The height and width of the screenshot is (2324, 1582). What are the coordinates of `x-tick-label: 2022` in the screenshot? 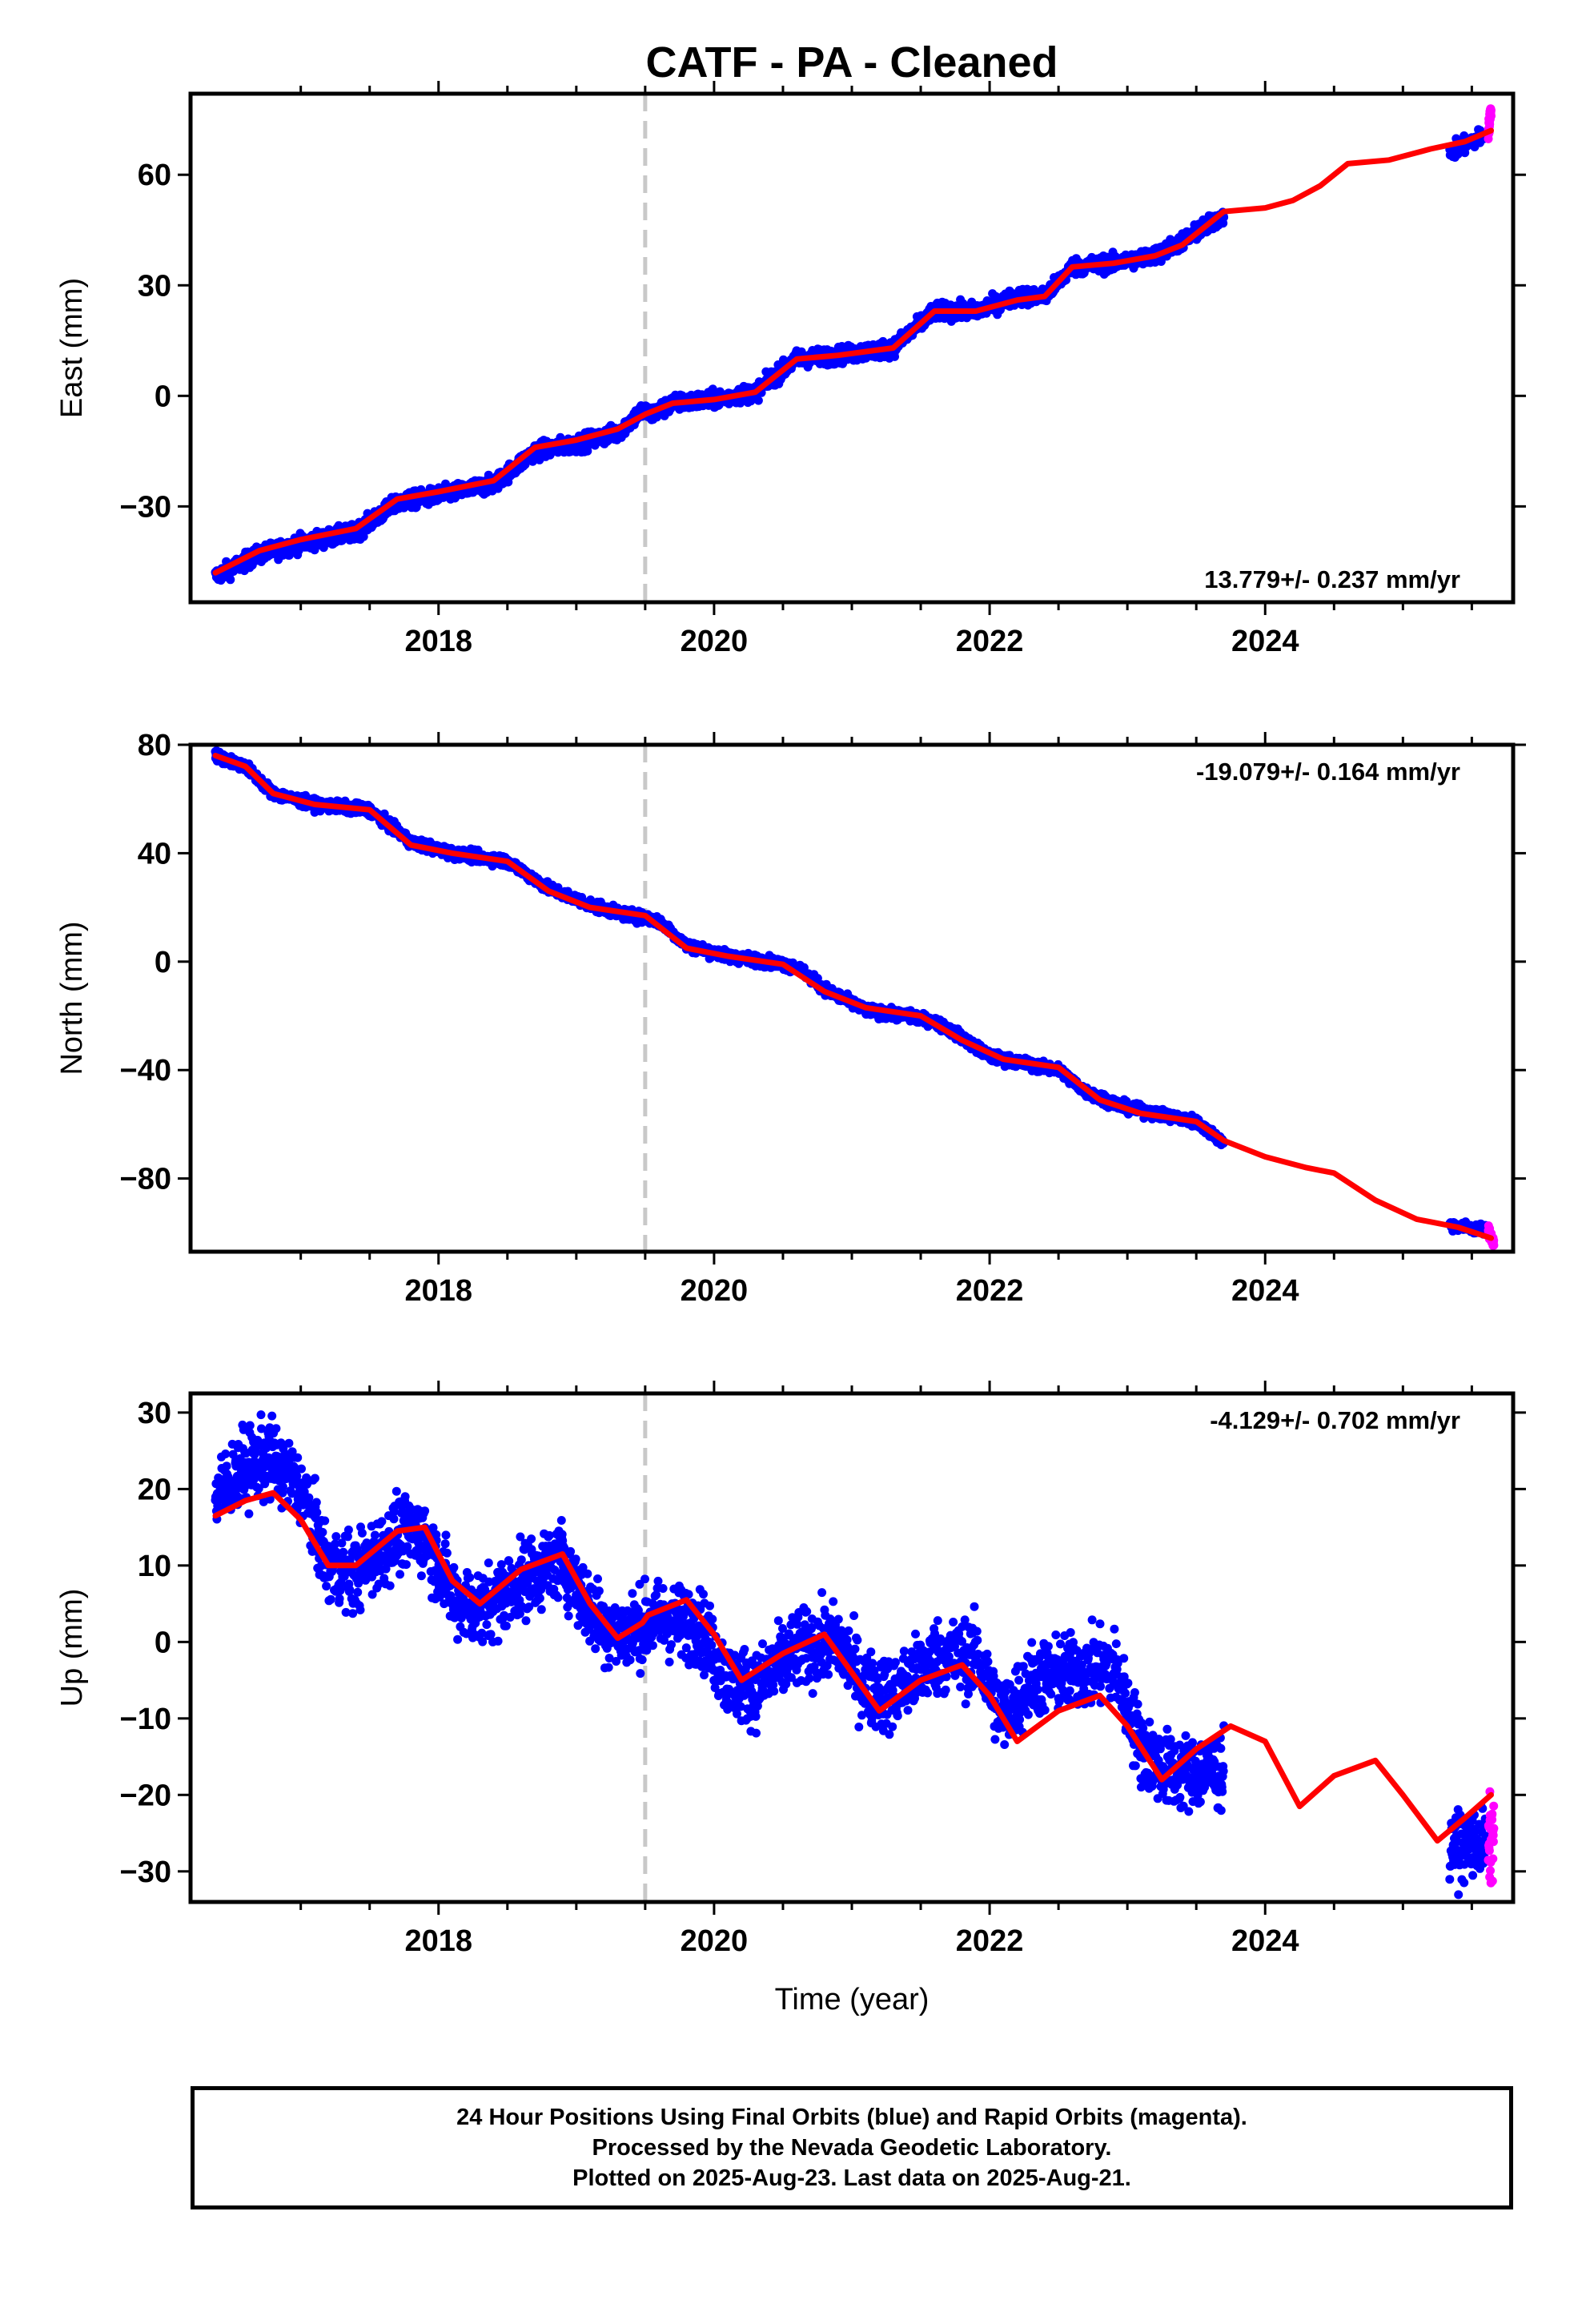 It's located at (990, 641).